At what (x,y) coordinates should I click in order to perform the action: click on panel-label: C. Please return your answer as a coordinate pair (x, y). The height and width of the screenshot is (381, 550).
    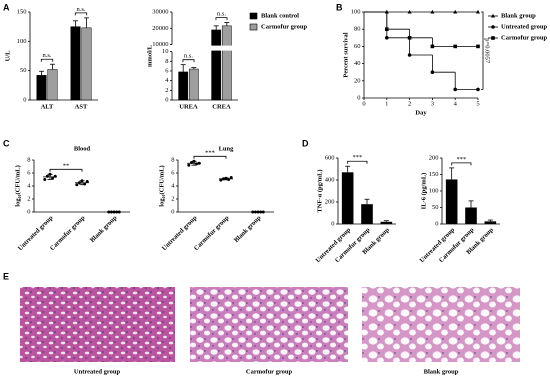
    Looking at the image, I should click on (6, 143).